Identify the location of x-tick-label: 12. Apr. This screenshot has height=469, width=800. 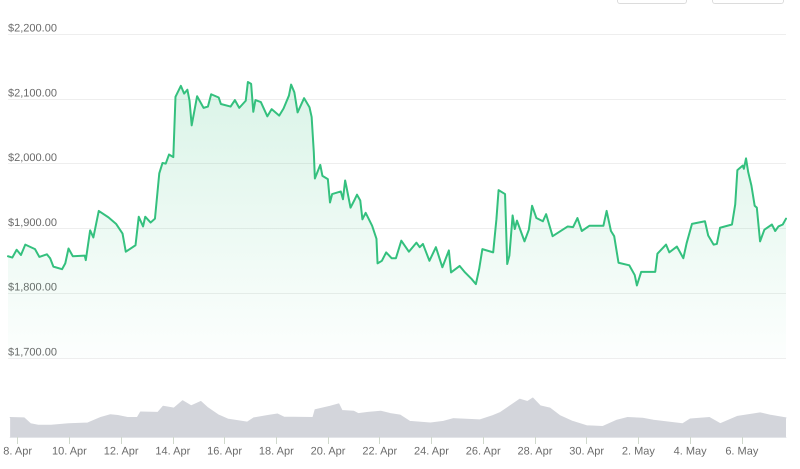
(121, 452).